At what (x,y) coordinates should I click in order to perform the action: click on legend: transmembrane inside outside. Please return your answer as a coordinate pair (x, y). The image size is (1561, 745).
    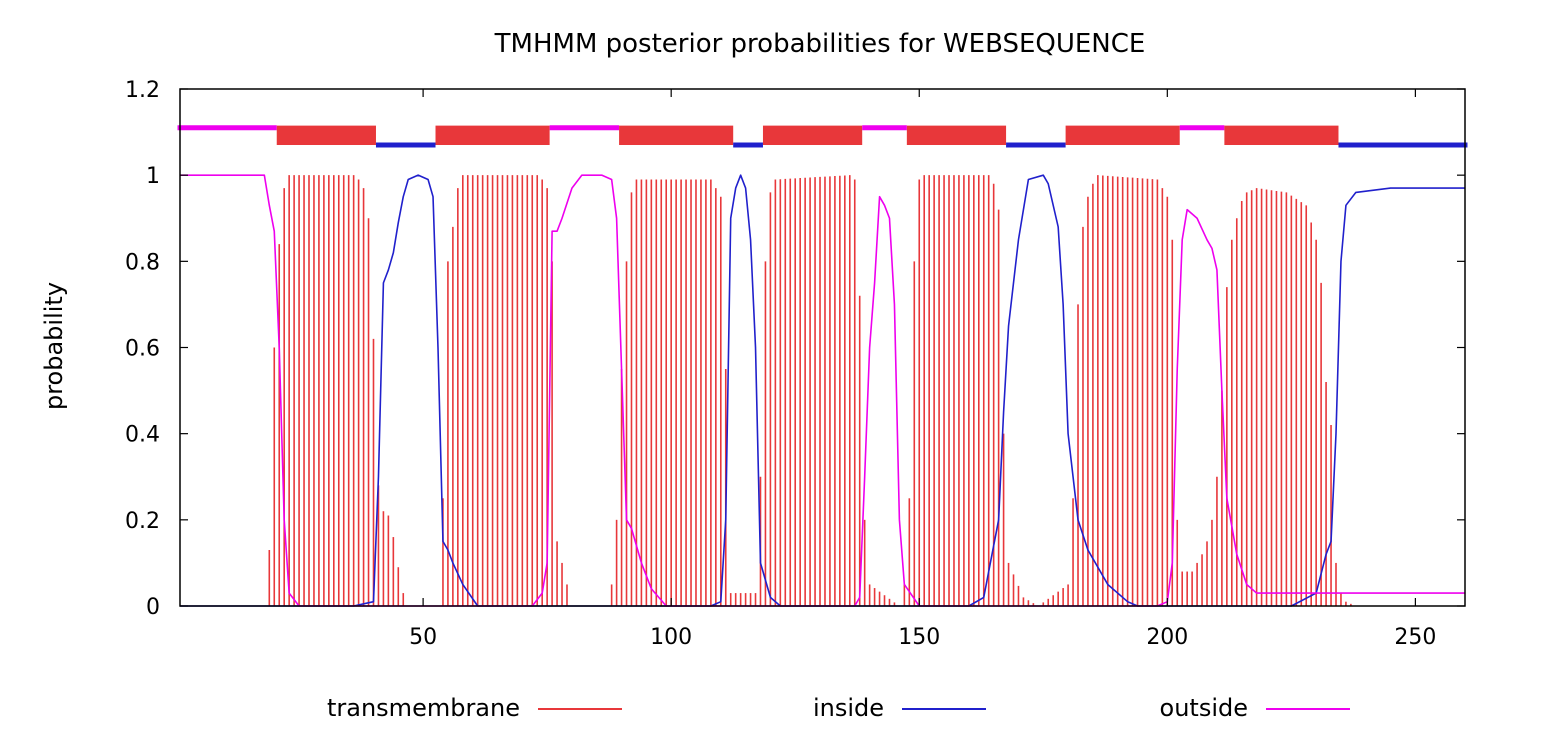
    Looking at the image, I should click on (838, 708).